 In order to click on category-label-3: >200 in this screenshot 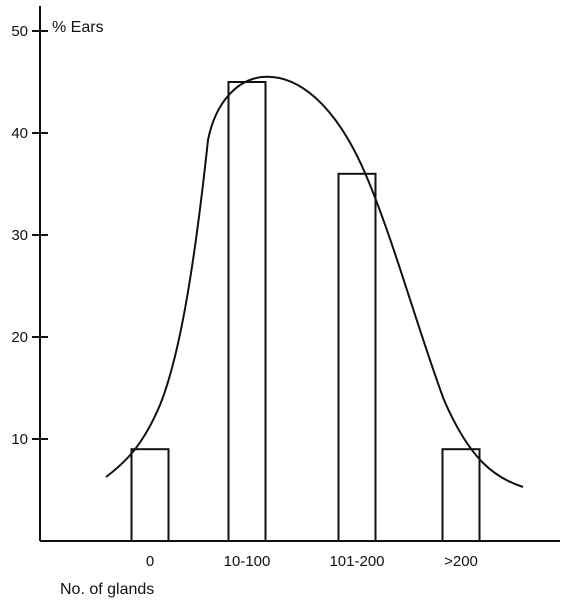, I will do `click(461, 561)`.